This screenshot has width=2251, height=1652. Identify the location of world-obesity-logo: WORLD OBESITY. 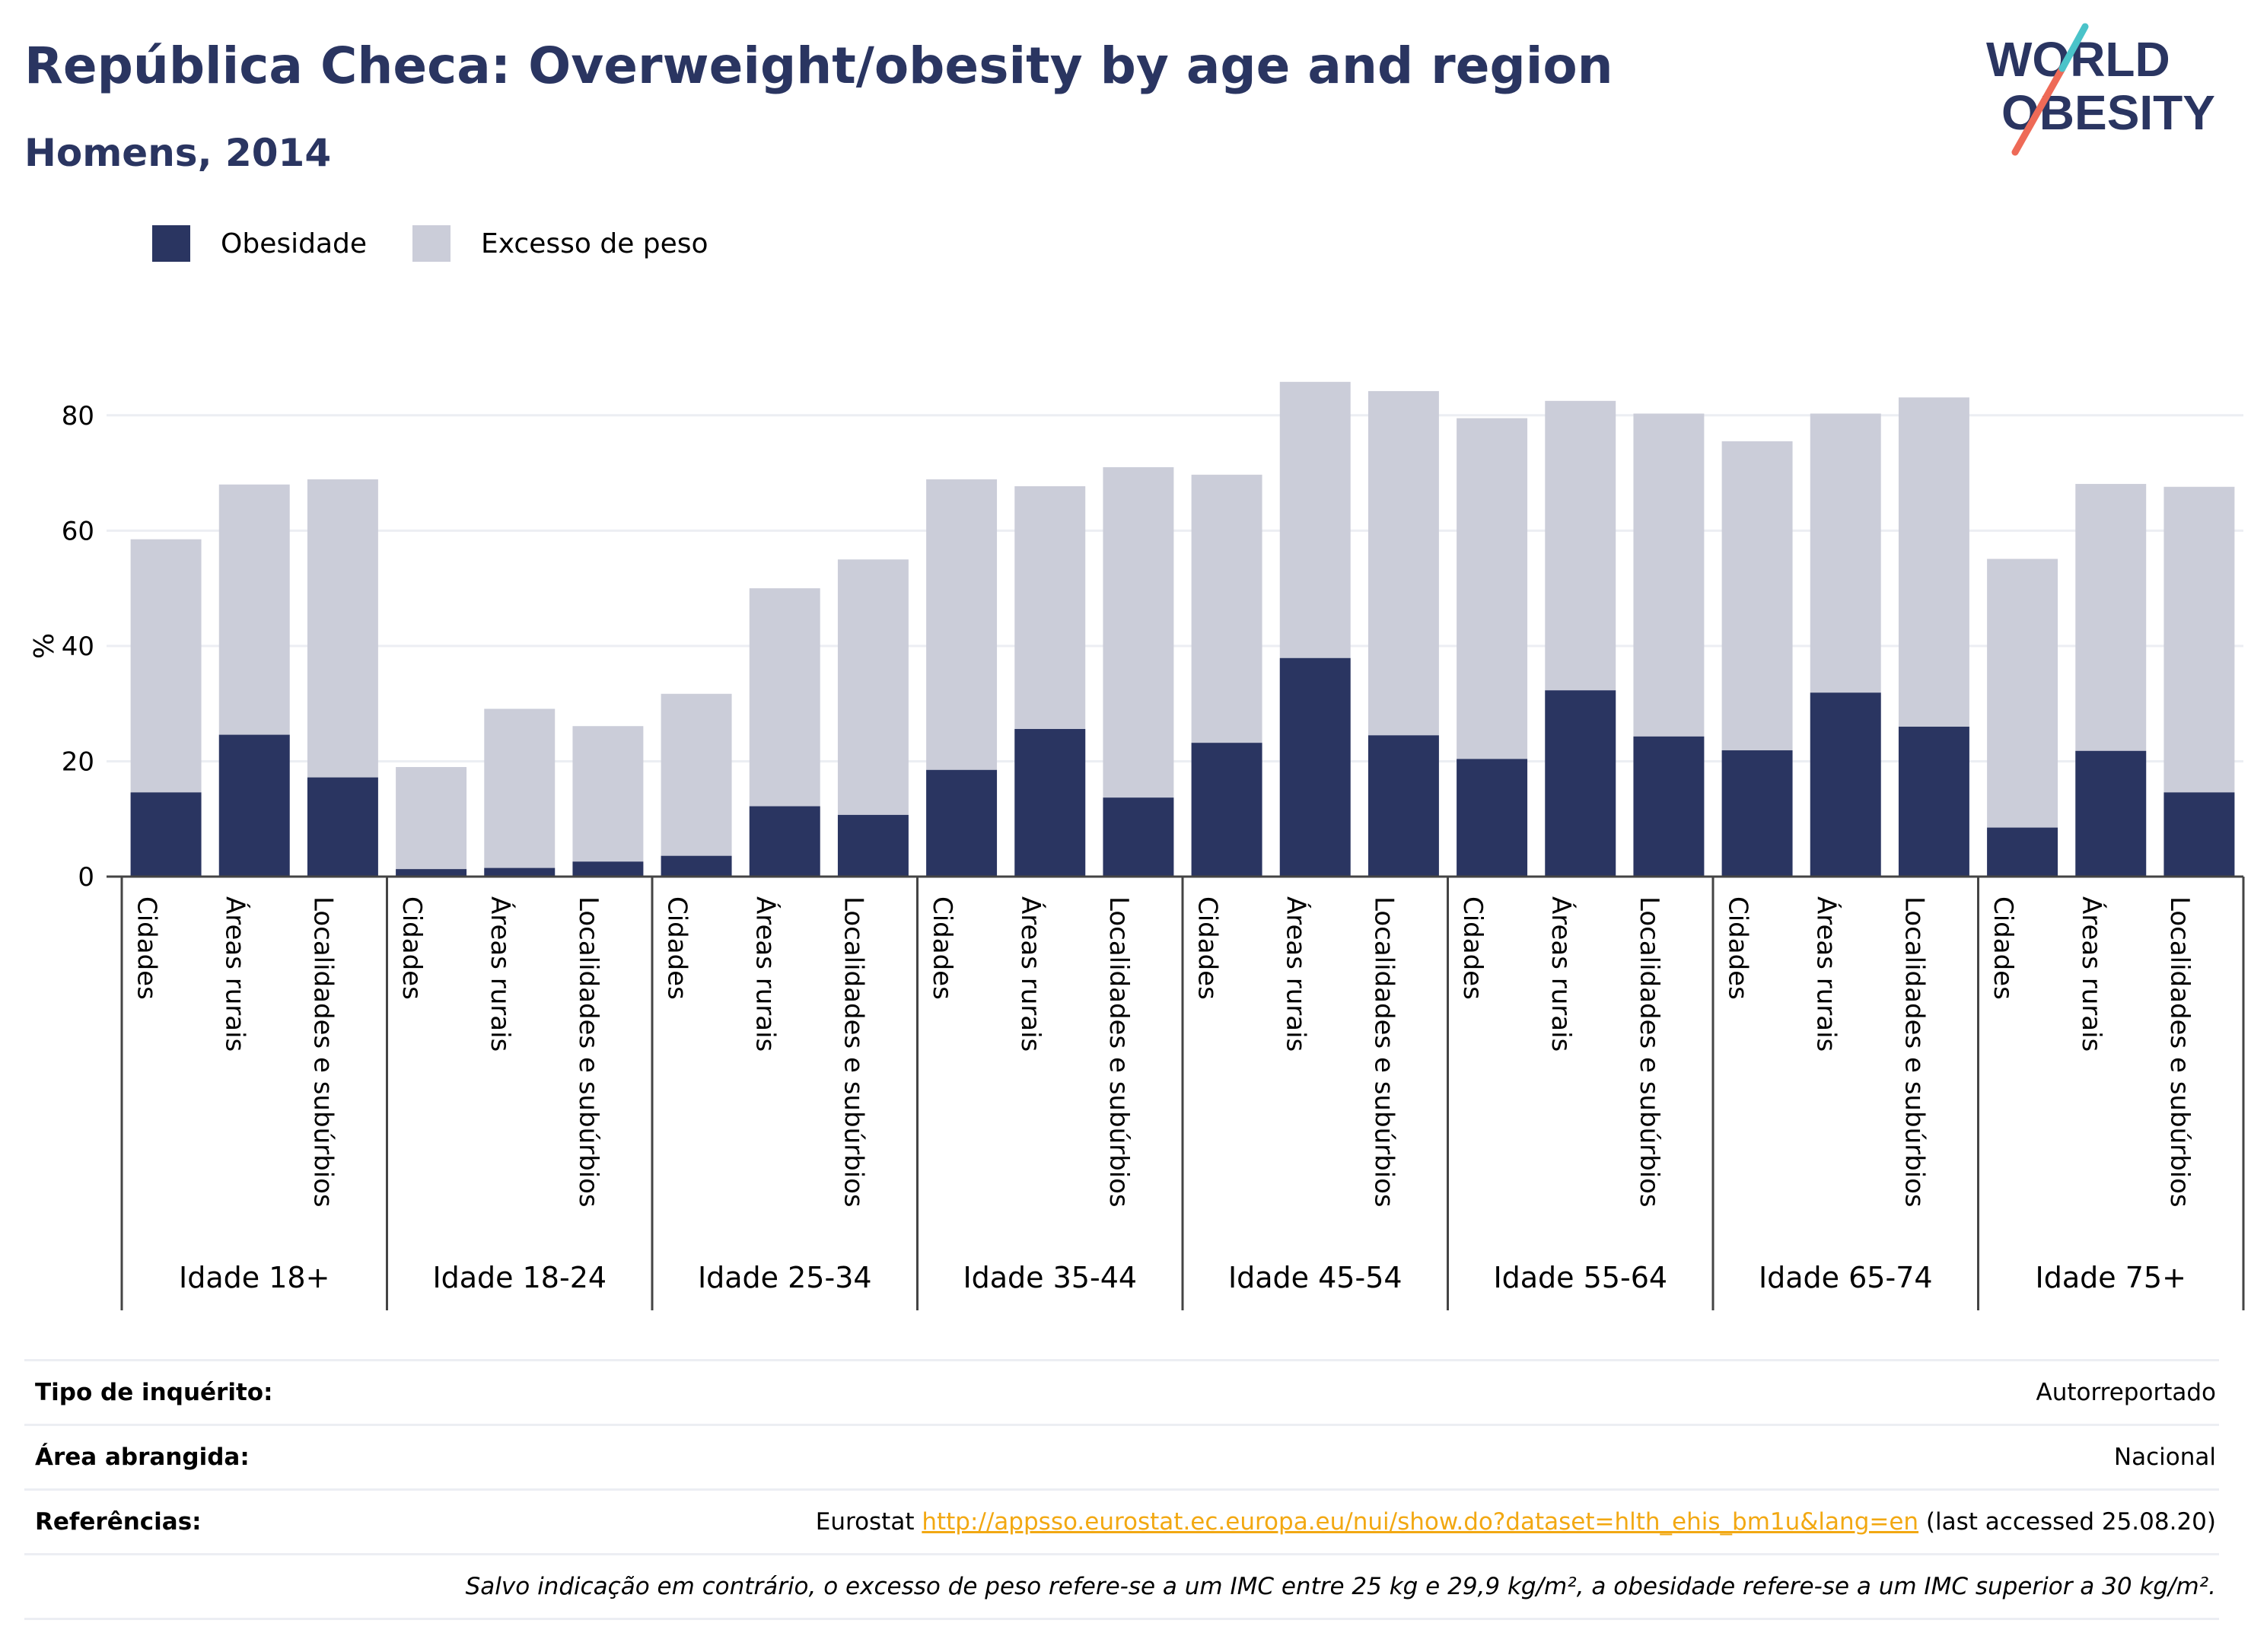
(2100, 89).